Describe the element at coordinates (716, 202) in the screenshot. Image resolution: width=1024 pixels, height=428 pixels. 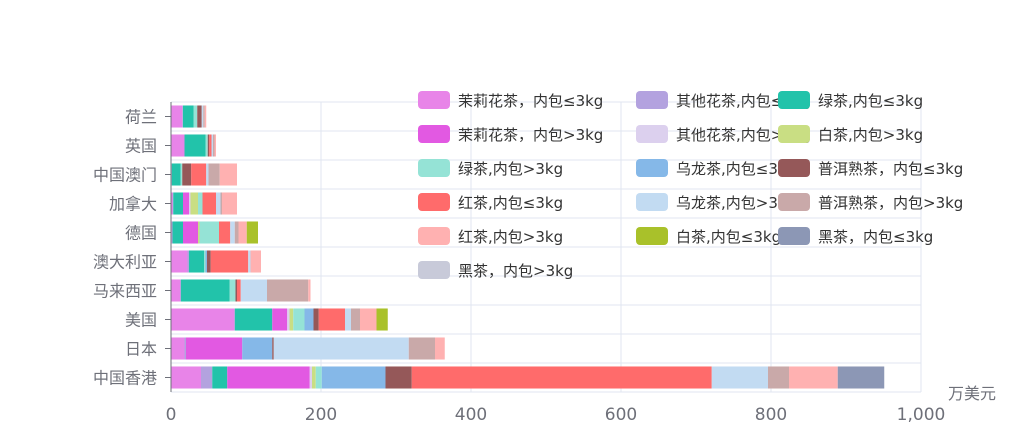
I see `legend-item: 乌龙茶,内包>3kg` at that location.